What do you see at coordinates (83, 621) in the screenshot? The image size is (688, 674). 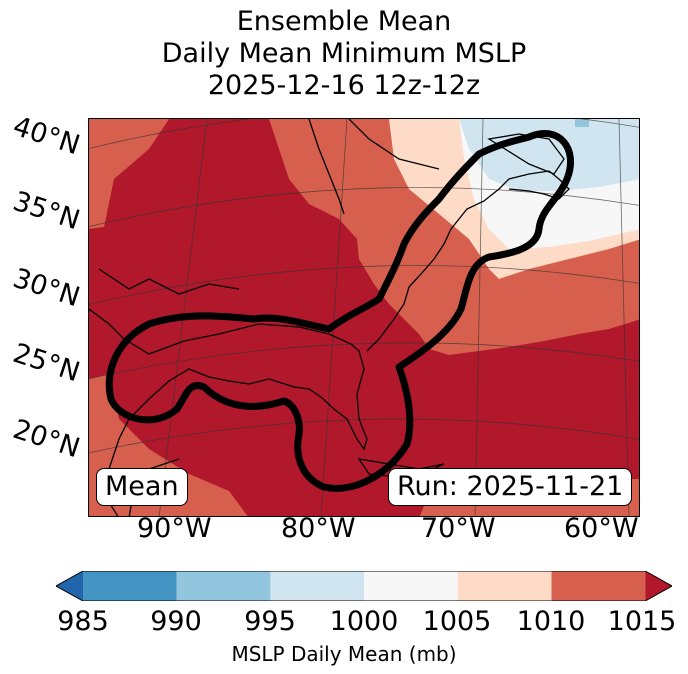 I see `colorbar-tick-985: 985` at bounding box center [83, 621].